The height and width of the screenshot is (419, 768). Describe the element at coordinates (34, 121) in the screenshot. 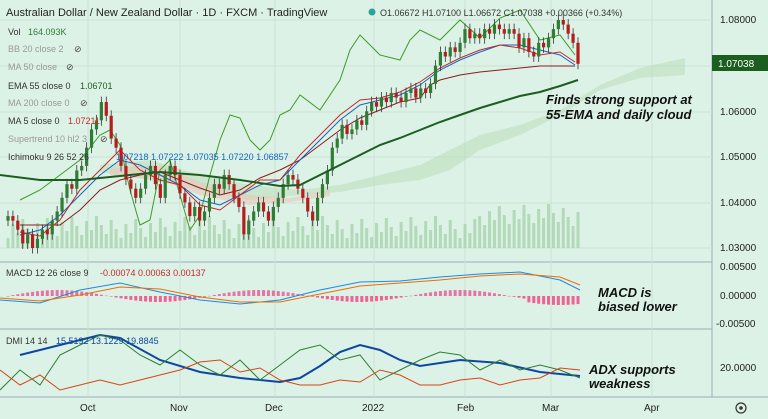

I see `legend-ma5-label: MA 5 close 0` at that location.